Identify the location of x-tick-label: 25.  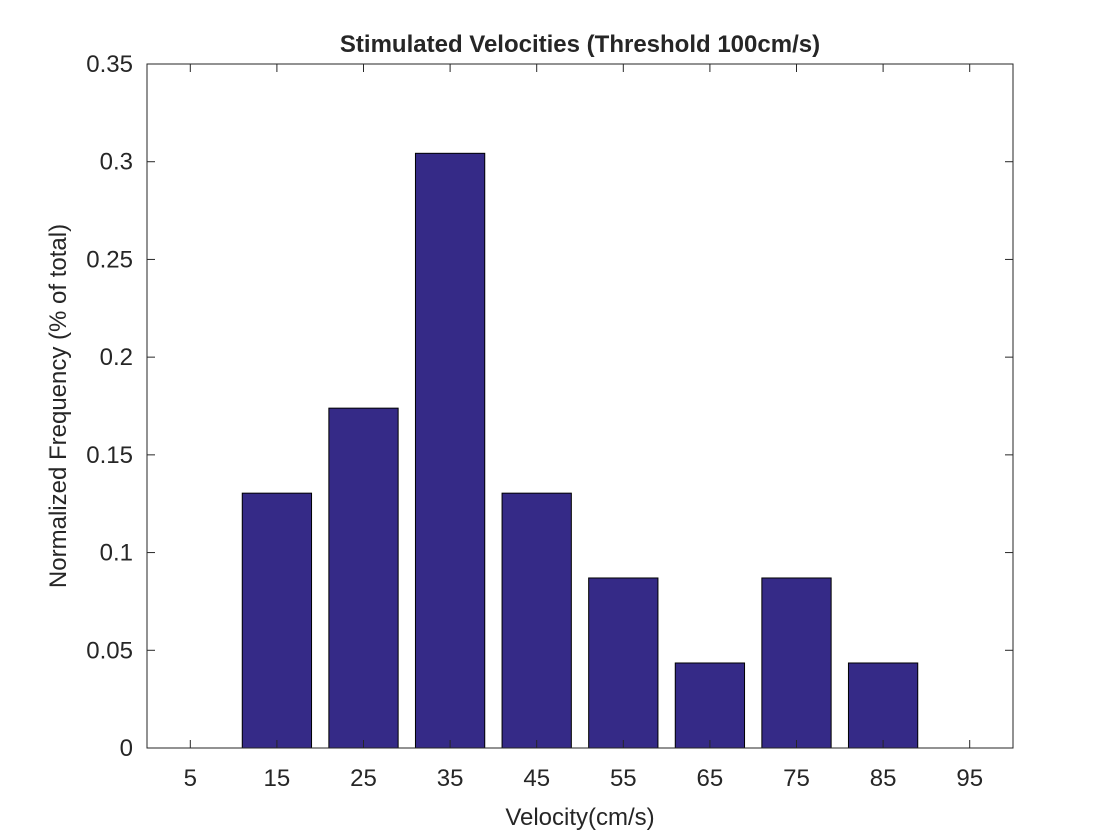
(363, 778).